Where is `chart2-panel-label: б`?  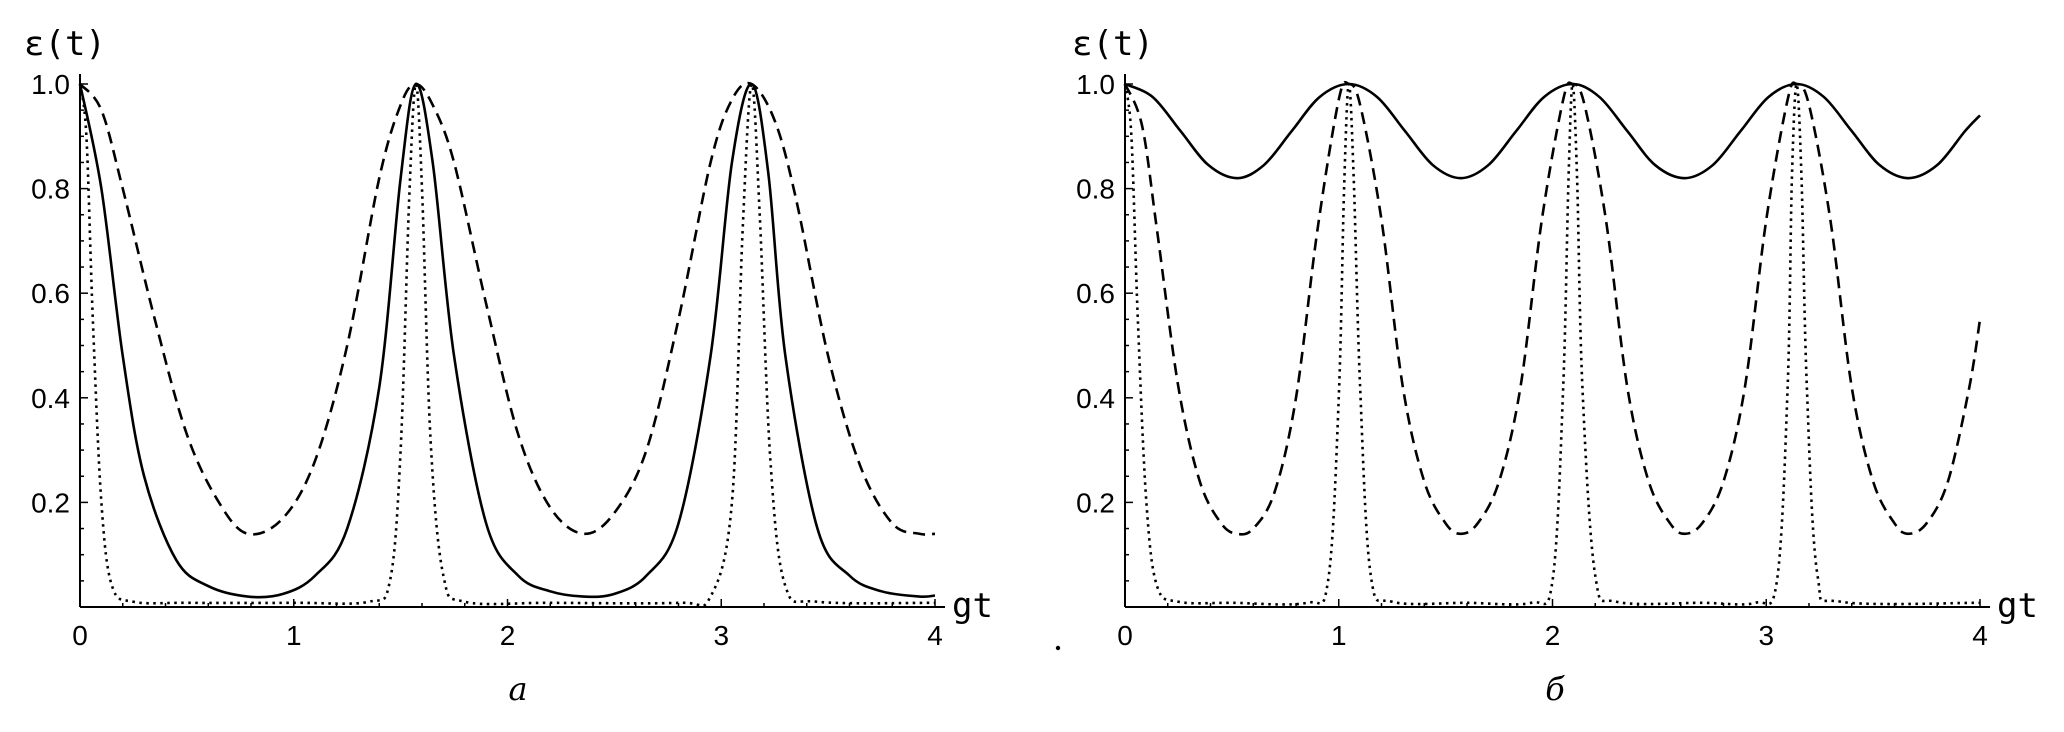 chart2-panel-label: б is located at coordinates (1555, 689).